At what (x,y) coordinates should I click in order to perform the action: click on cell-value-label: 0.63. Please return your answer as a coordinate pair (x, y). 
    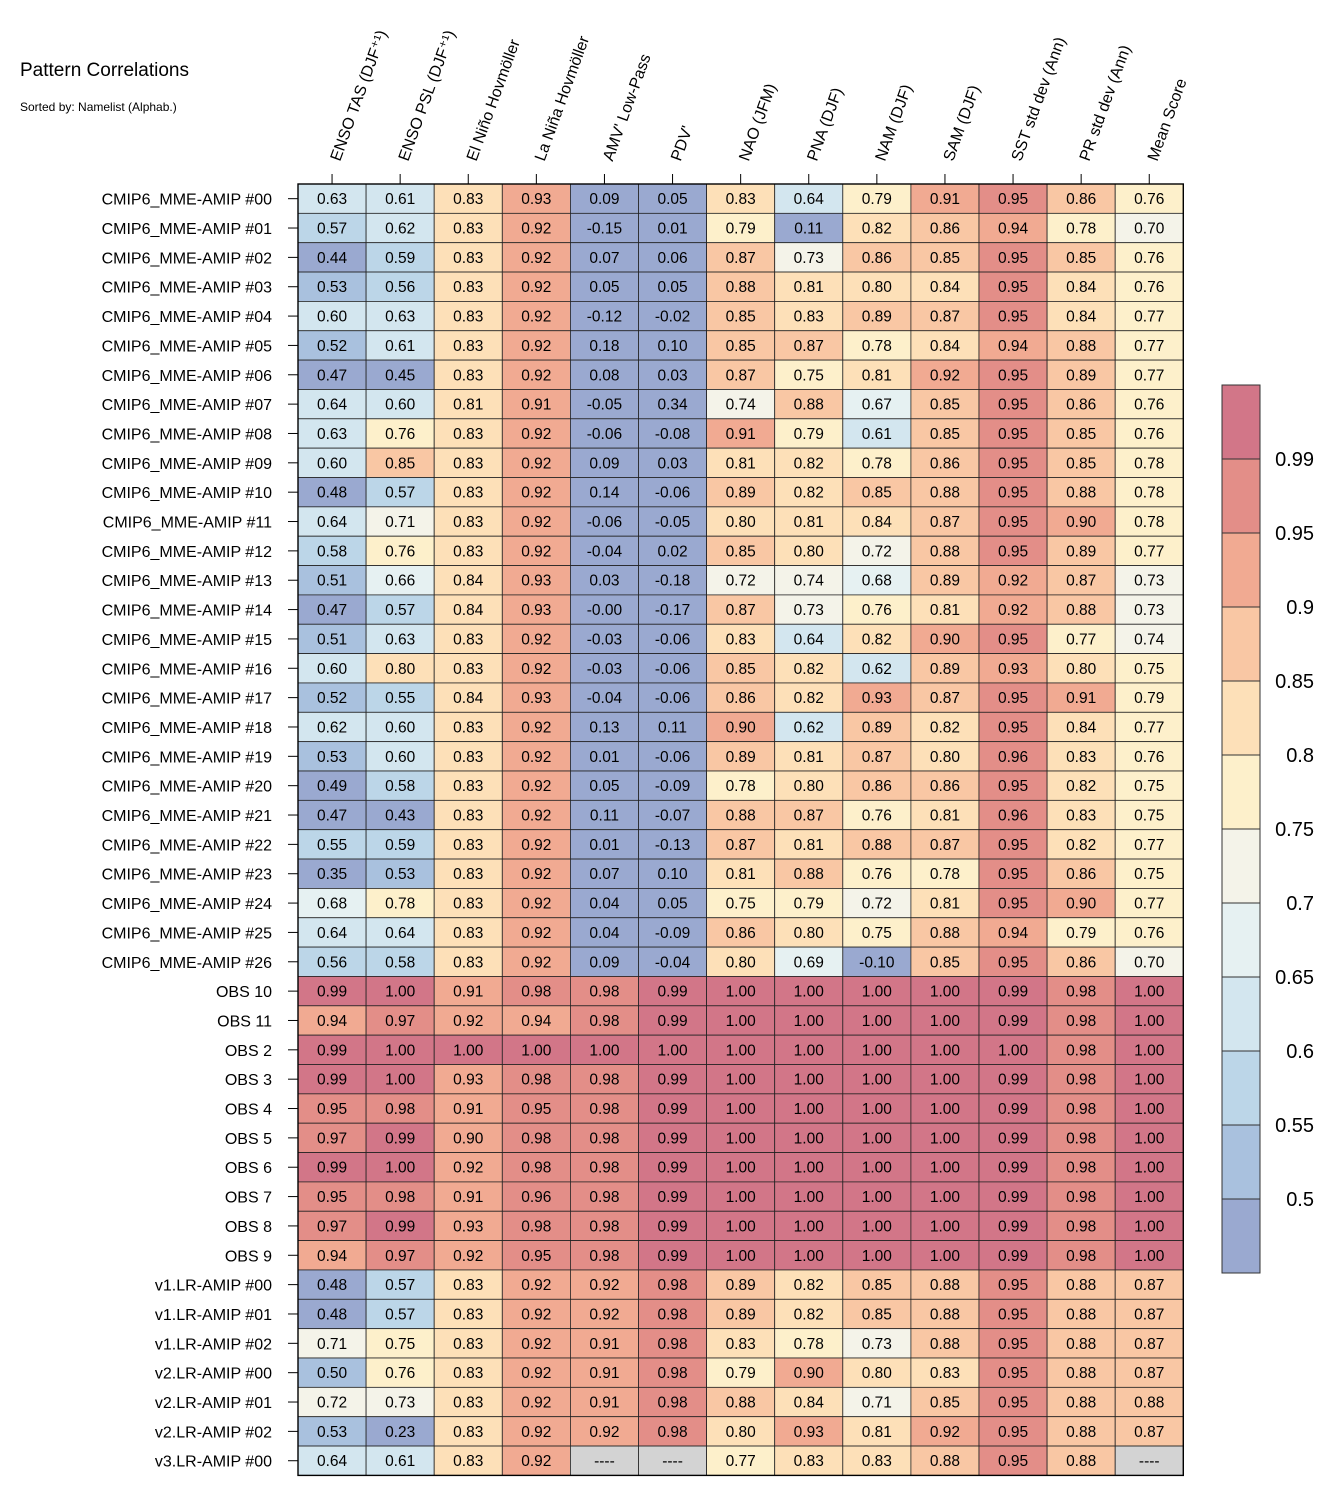
    Looking at the image, I should click on (332, 199).